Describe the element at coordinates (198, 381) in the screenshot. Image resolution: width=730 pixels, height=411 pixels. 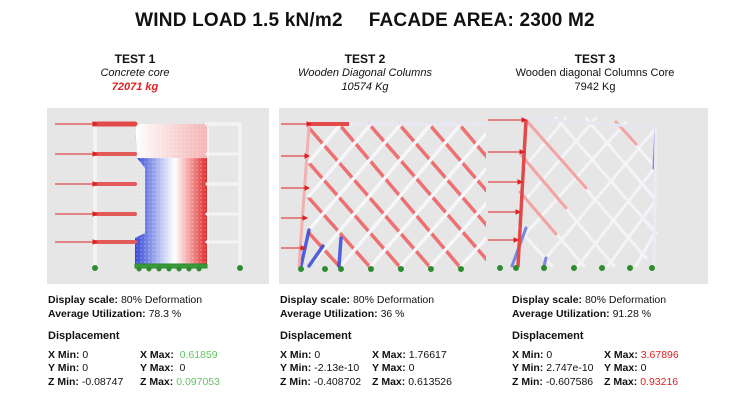
I see `test1-zmax: 0.097053` at that location.